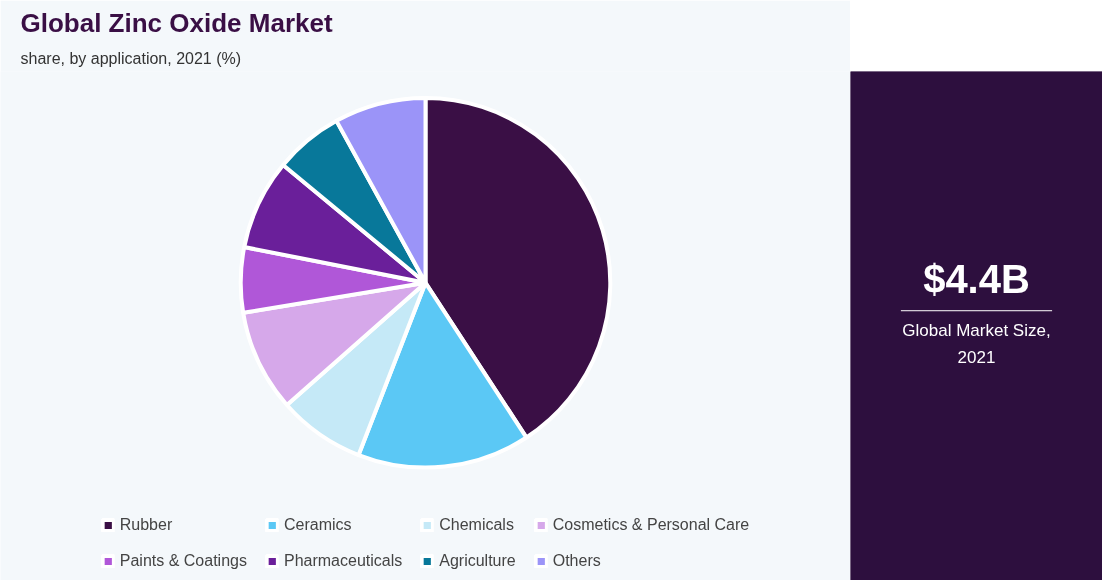  What do you see at coordinates (976, 343) in the screenshot?
I see `text: Global Market Size, 2021` at bounding box center [976, 343].